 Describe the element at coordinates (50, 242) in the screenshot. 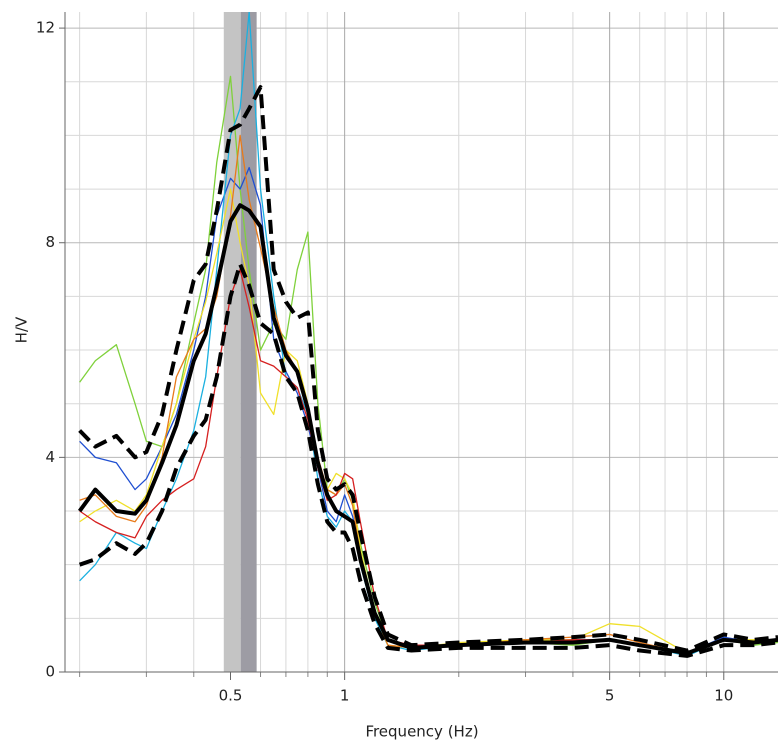

I see `y-tick-label: 8` at that location.